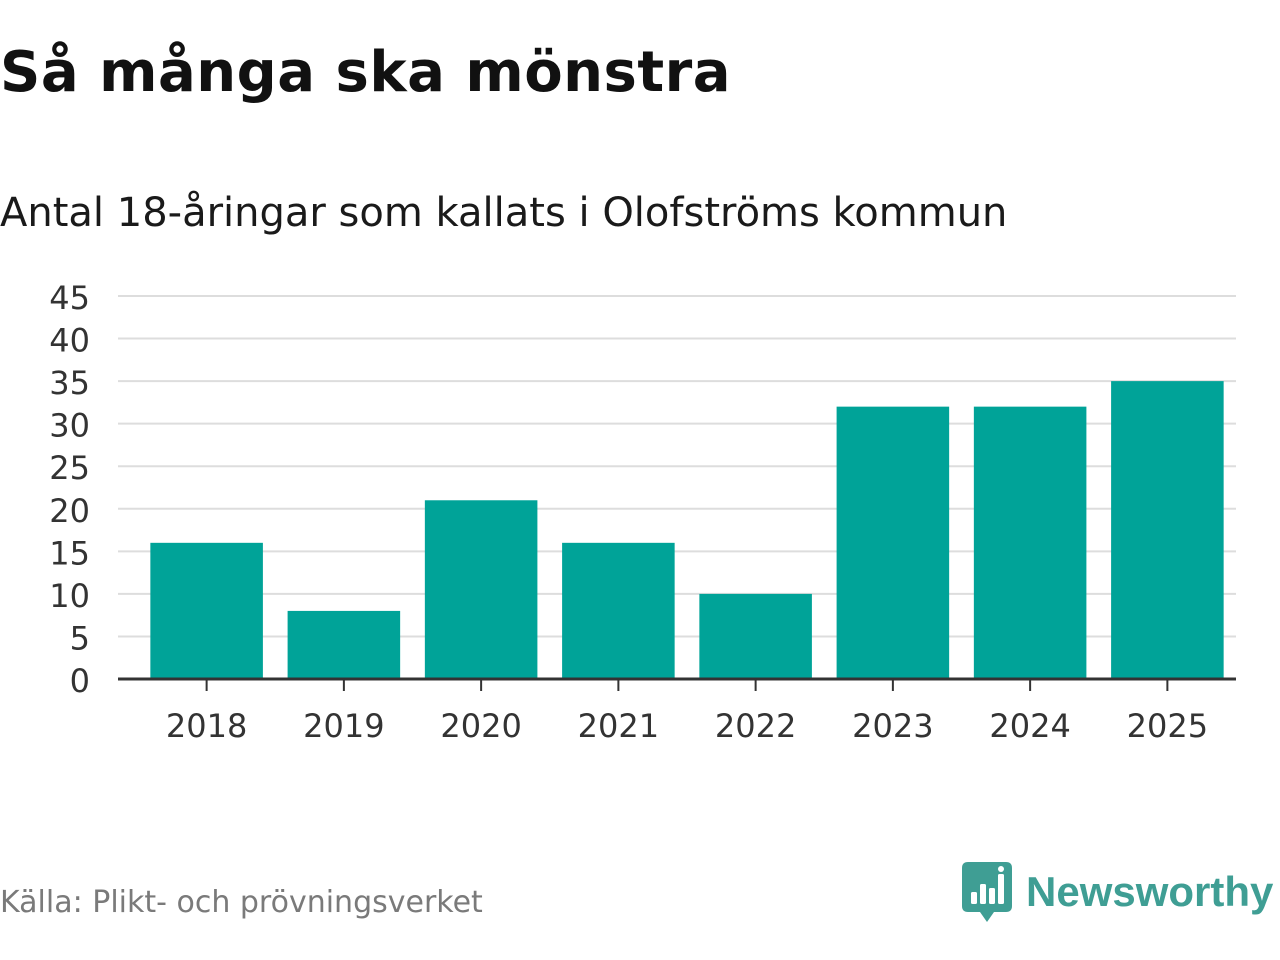 The image size is (1280, 960). Describe the element at coordinates (618, 726) in the screenshot. I see `x-tick-label: 2021` at that location.